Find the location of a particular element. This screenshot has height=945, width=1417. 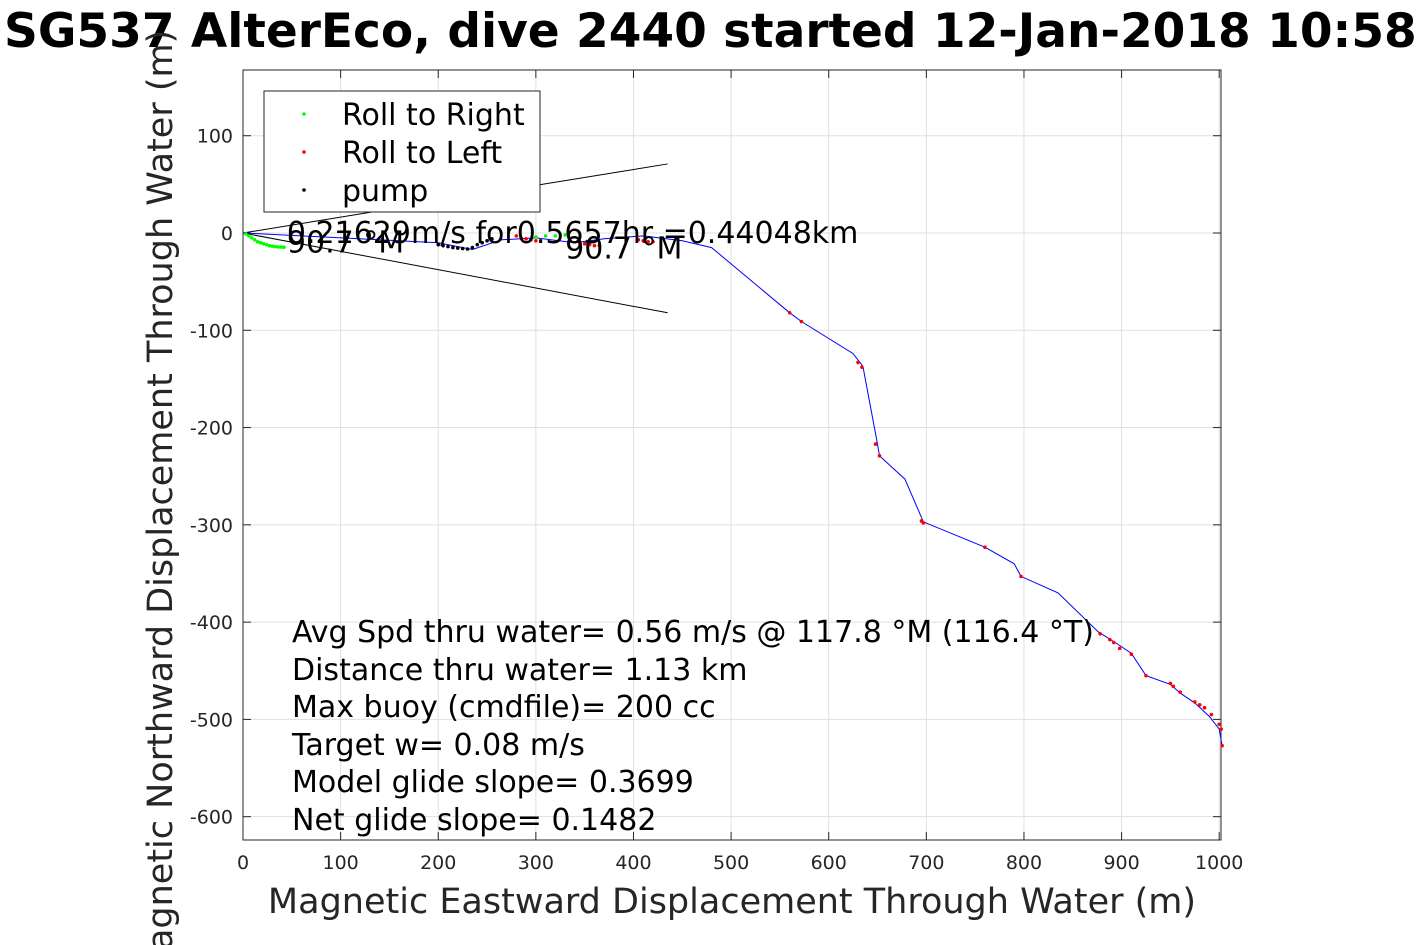

roll-right-points is located at coordinates (405, 241).